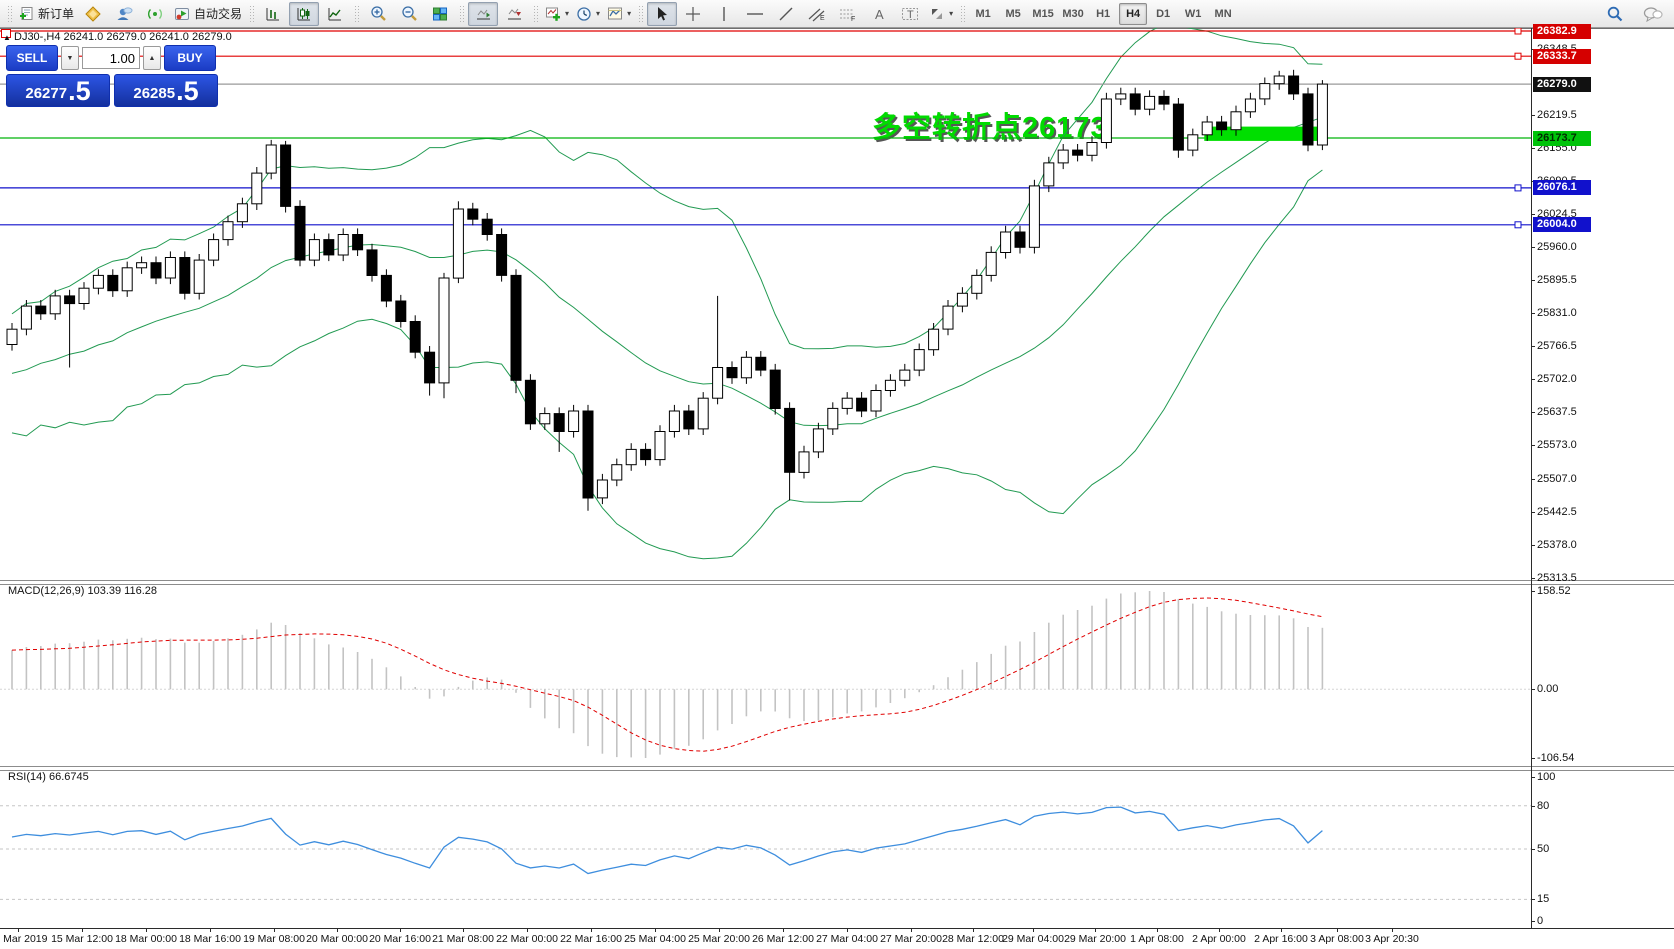 Image resolution: width=1674 pixels, height=949 pixels. I want to click on bar-chart-button, so click(273, 14).